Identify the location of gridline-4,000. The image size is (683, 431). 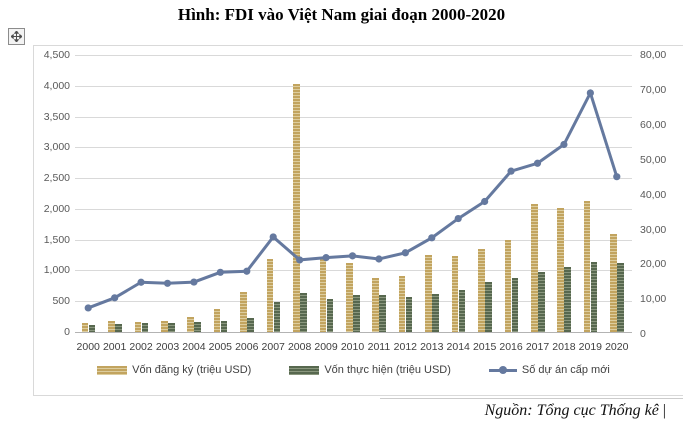
(353, 86).